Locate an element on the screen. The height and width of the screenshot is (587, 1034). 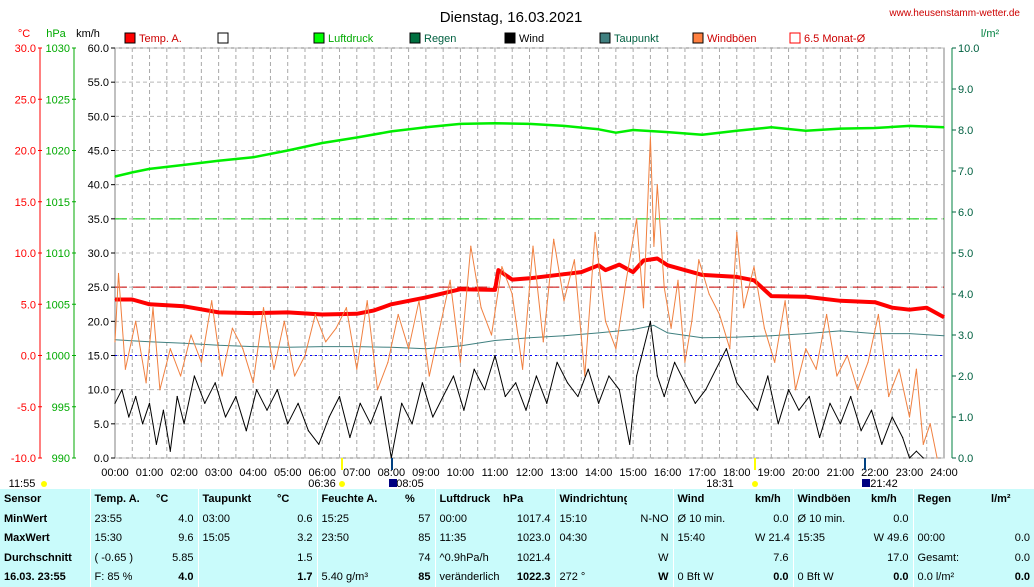
x-tick-label: 12:00 is located at coordinates (530, 473).